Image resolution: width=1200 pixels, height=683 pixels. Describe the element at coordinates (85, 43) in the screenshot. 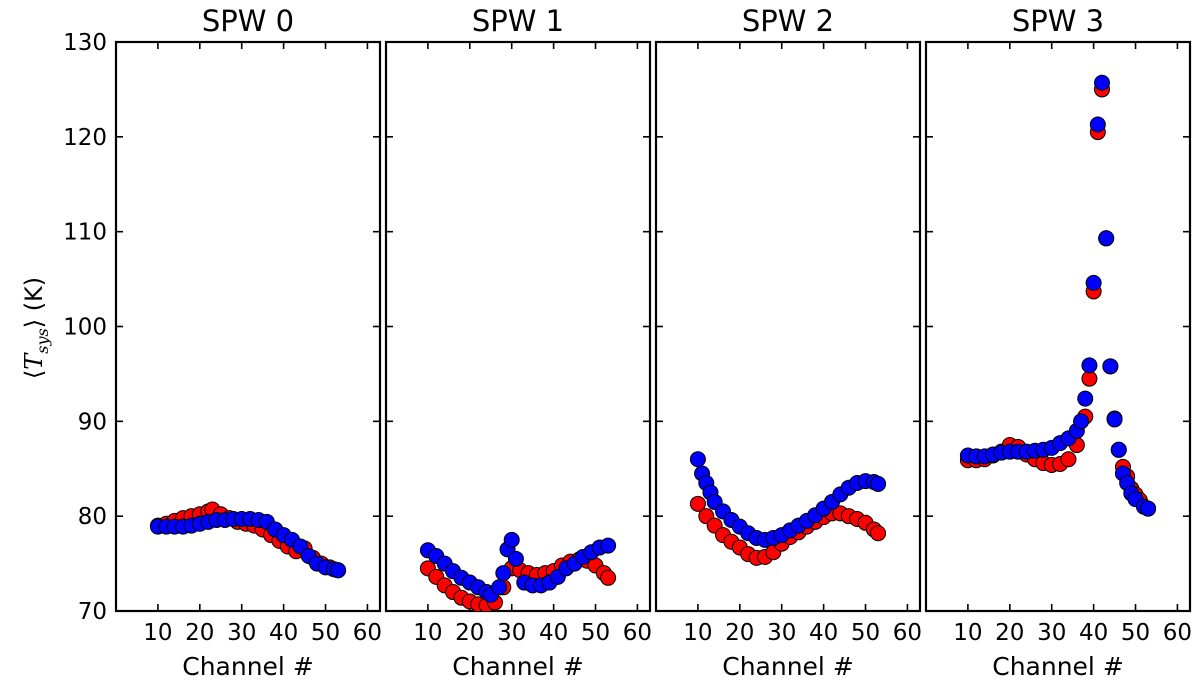

I see `y-tick-label: 130` at that location.